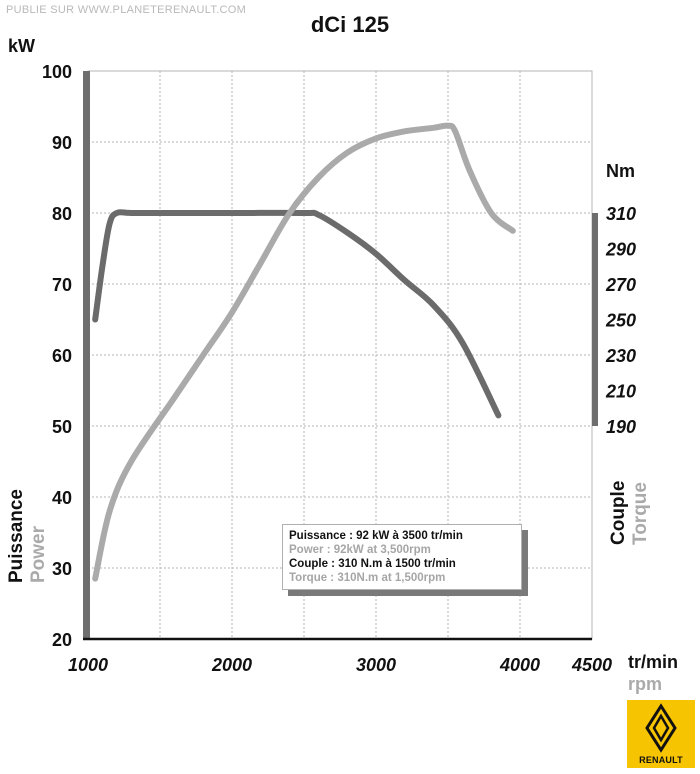 The image size is (700, 774). Describe the element at coordinates (653, 662) in the screenshot. I see `x-axis-label-fr: tr/min` at that location.